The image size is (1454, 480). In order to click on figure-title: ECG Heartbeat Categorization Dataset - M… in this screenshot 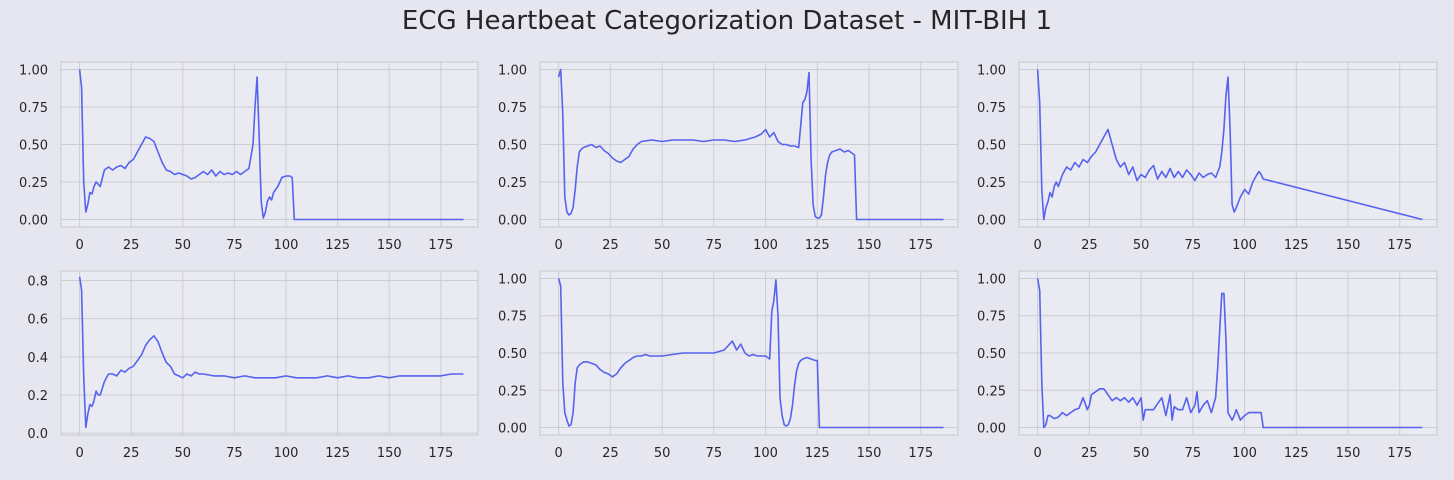, I will do `click(727, 21)`.